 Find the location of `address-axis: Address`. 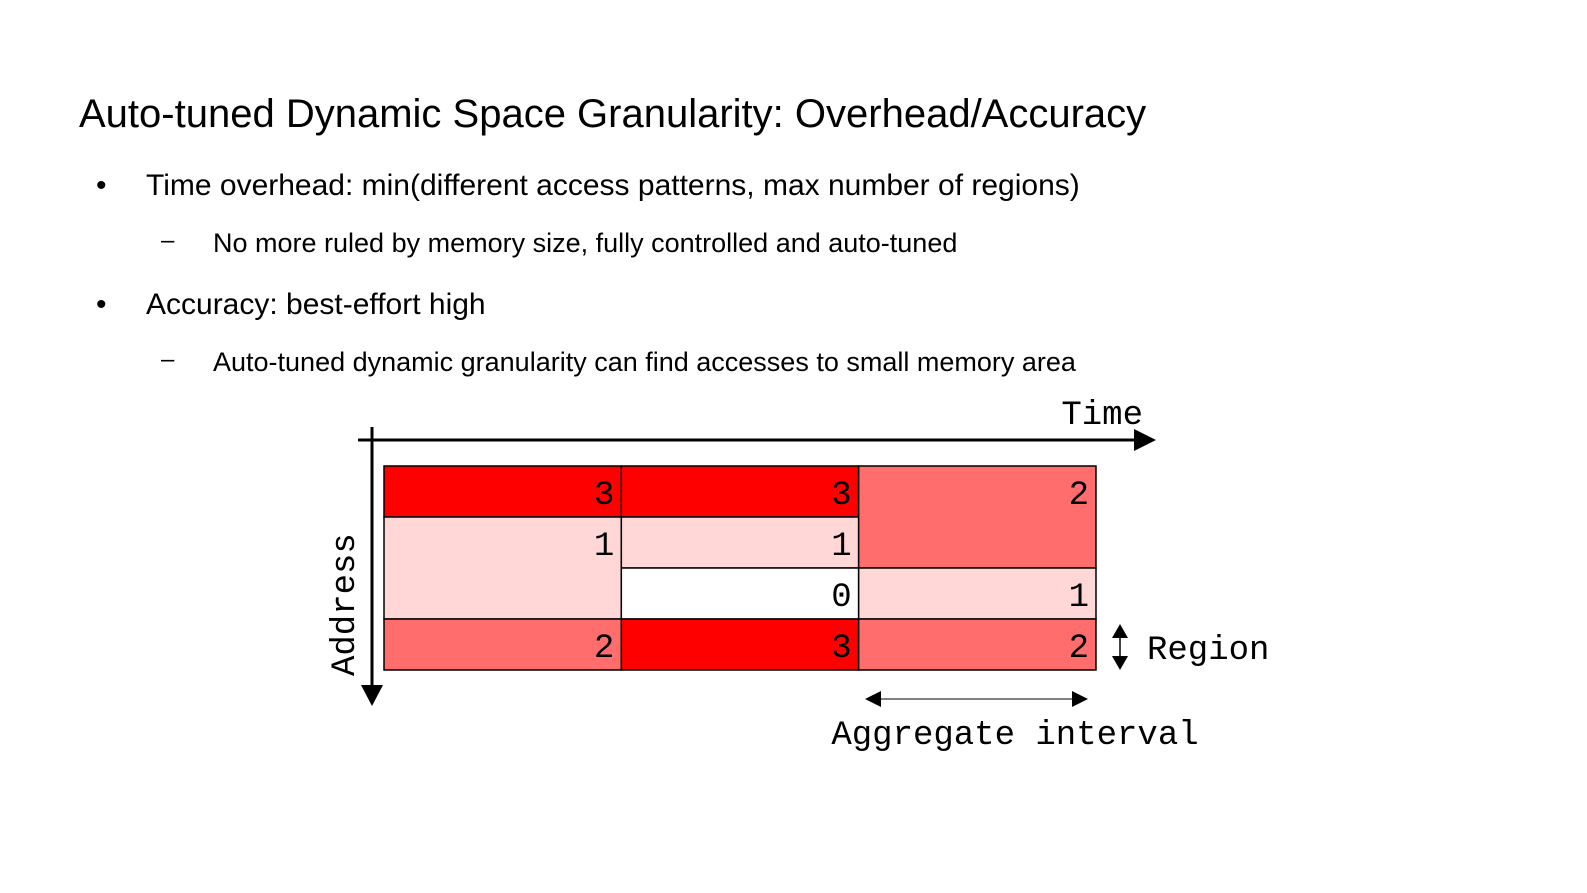

address-axis: Address is located at coordinates (355, 566).